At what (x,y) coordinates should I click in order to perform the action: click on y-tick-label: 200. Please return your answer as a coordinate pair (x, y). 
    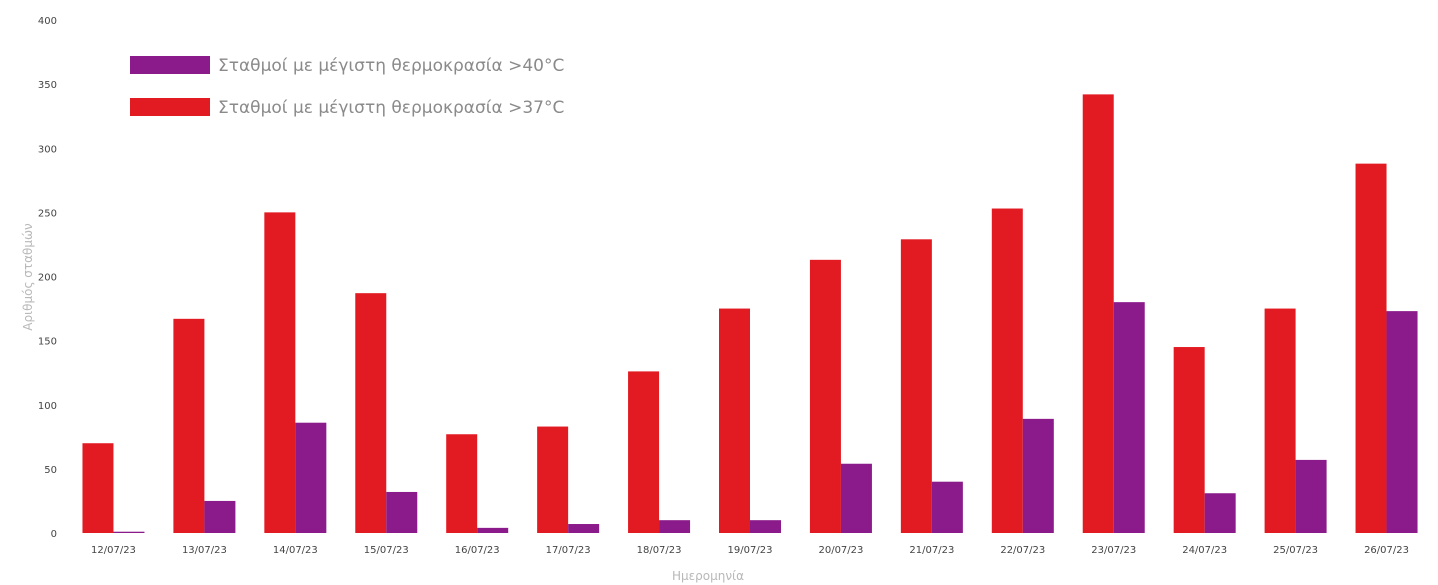
    Looking at the image, I should click on (47, 278).